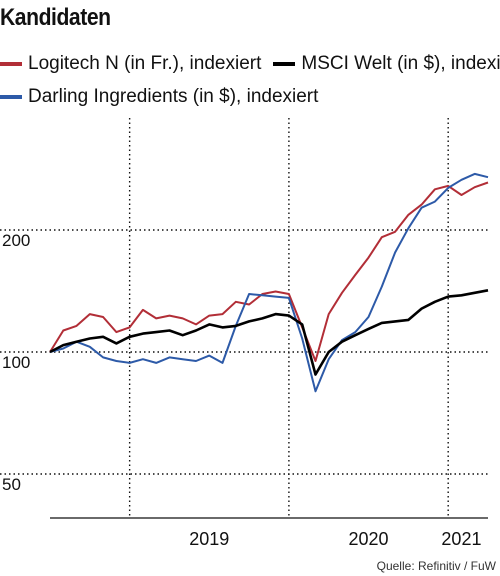 Image resolution: width=500 pixels, height=576 pixels. I want to click on x-tick-label-2021: 2021, so click(461, 539).